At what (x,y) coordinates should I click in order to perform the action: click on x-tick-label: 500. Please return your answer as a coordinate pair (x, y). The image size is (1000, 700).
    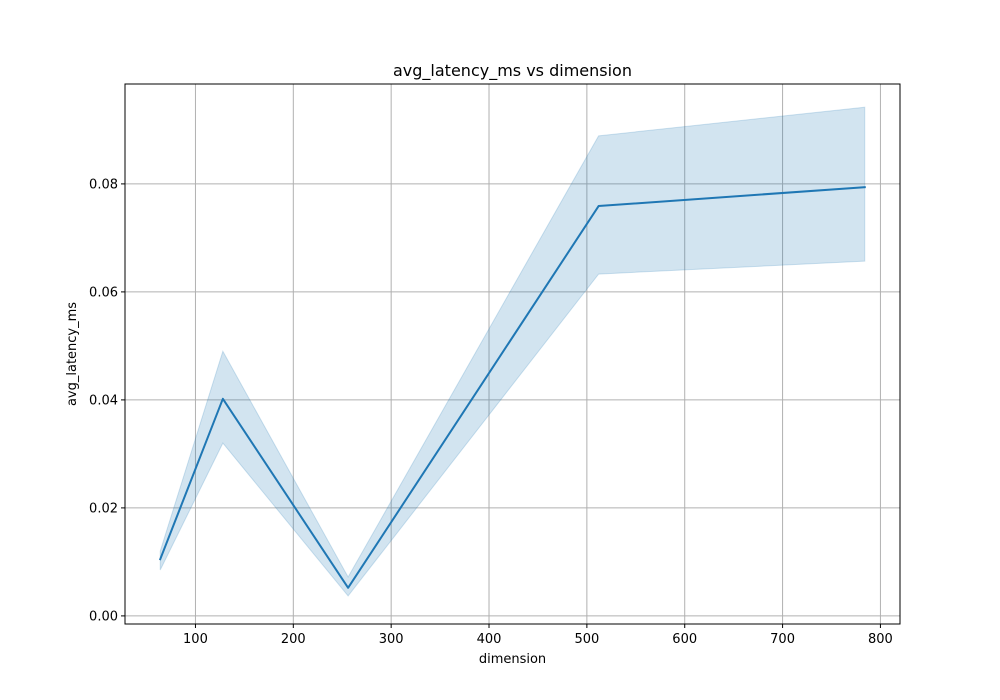
    Looking at the image, I should click on (586, 639).